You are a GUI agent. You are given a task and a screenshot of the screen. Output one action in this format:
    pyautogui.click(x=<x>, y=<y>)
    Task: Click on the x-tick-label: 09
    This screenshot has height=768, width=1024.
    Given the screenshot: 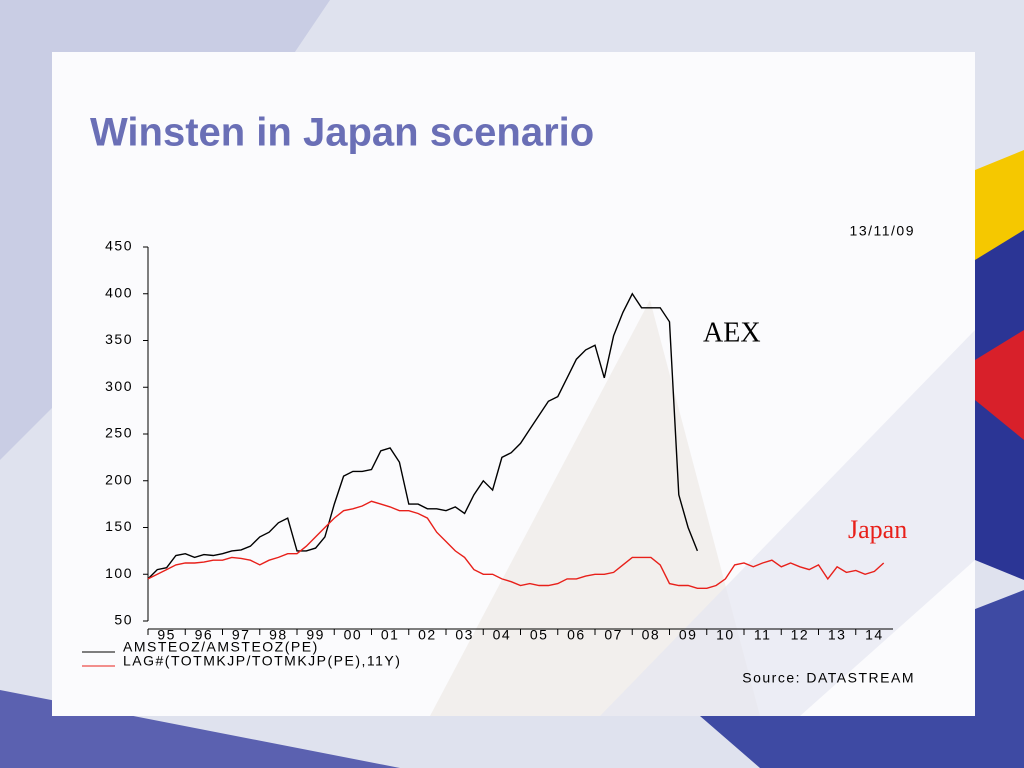 What is the action you would take?
    pyautogui.click(x=688, y=635)
    